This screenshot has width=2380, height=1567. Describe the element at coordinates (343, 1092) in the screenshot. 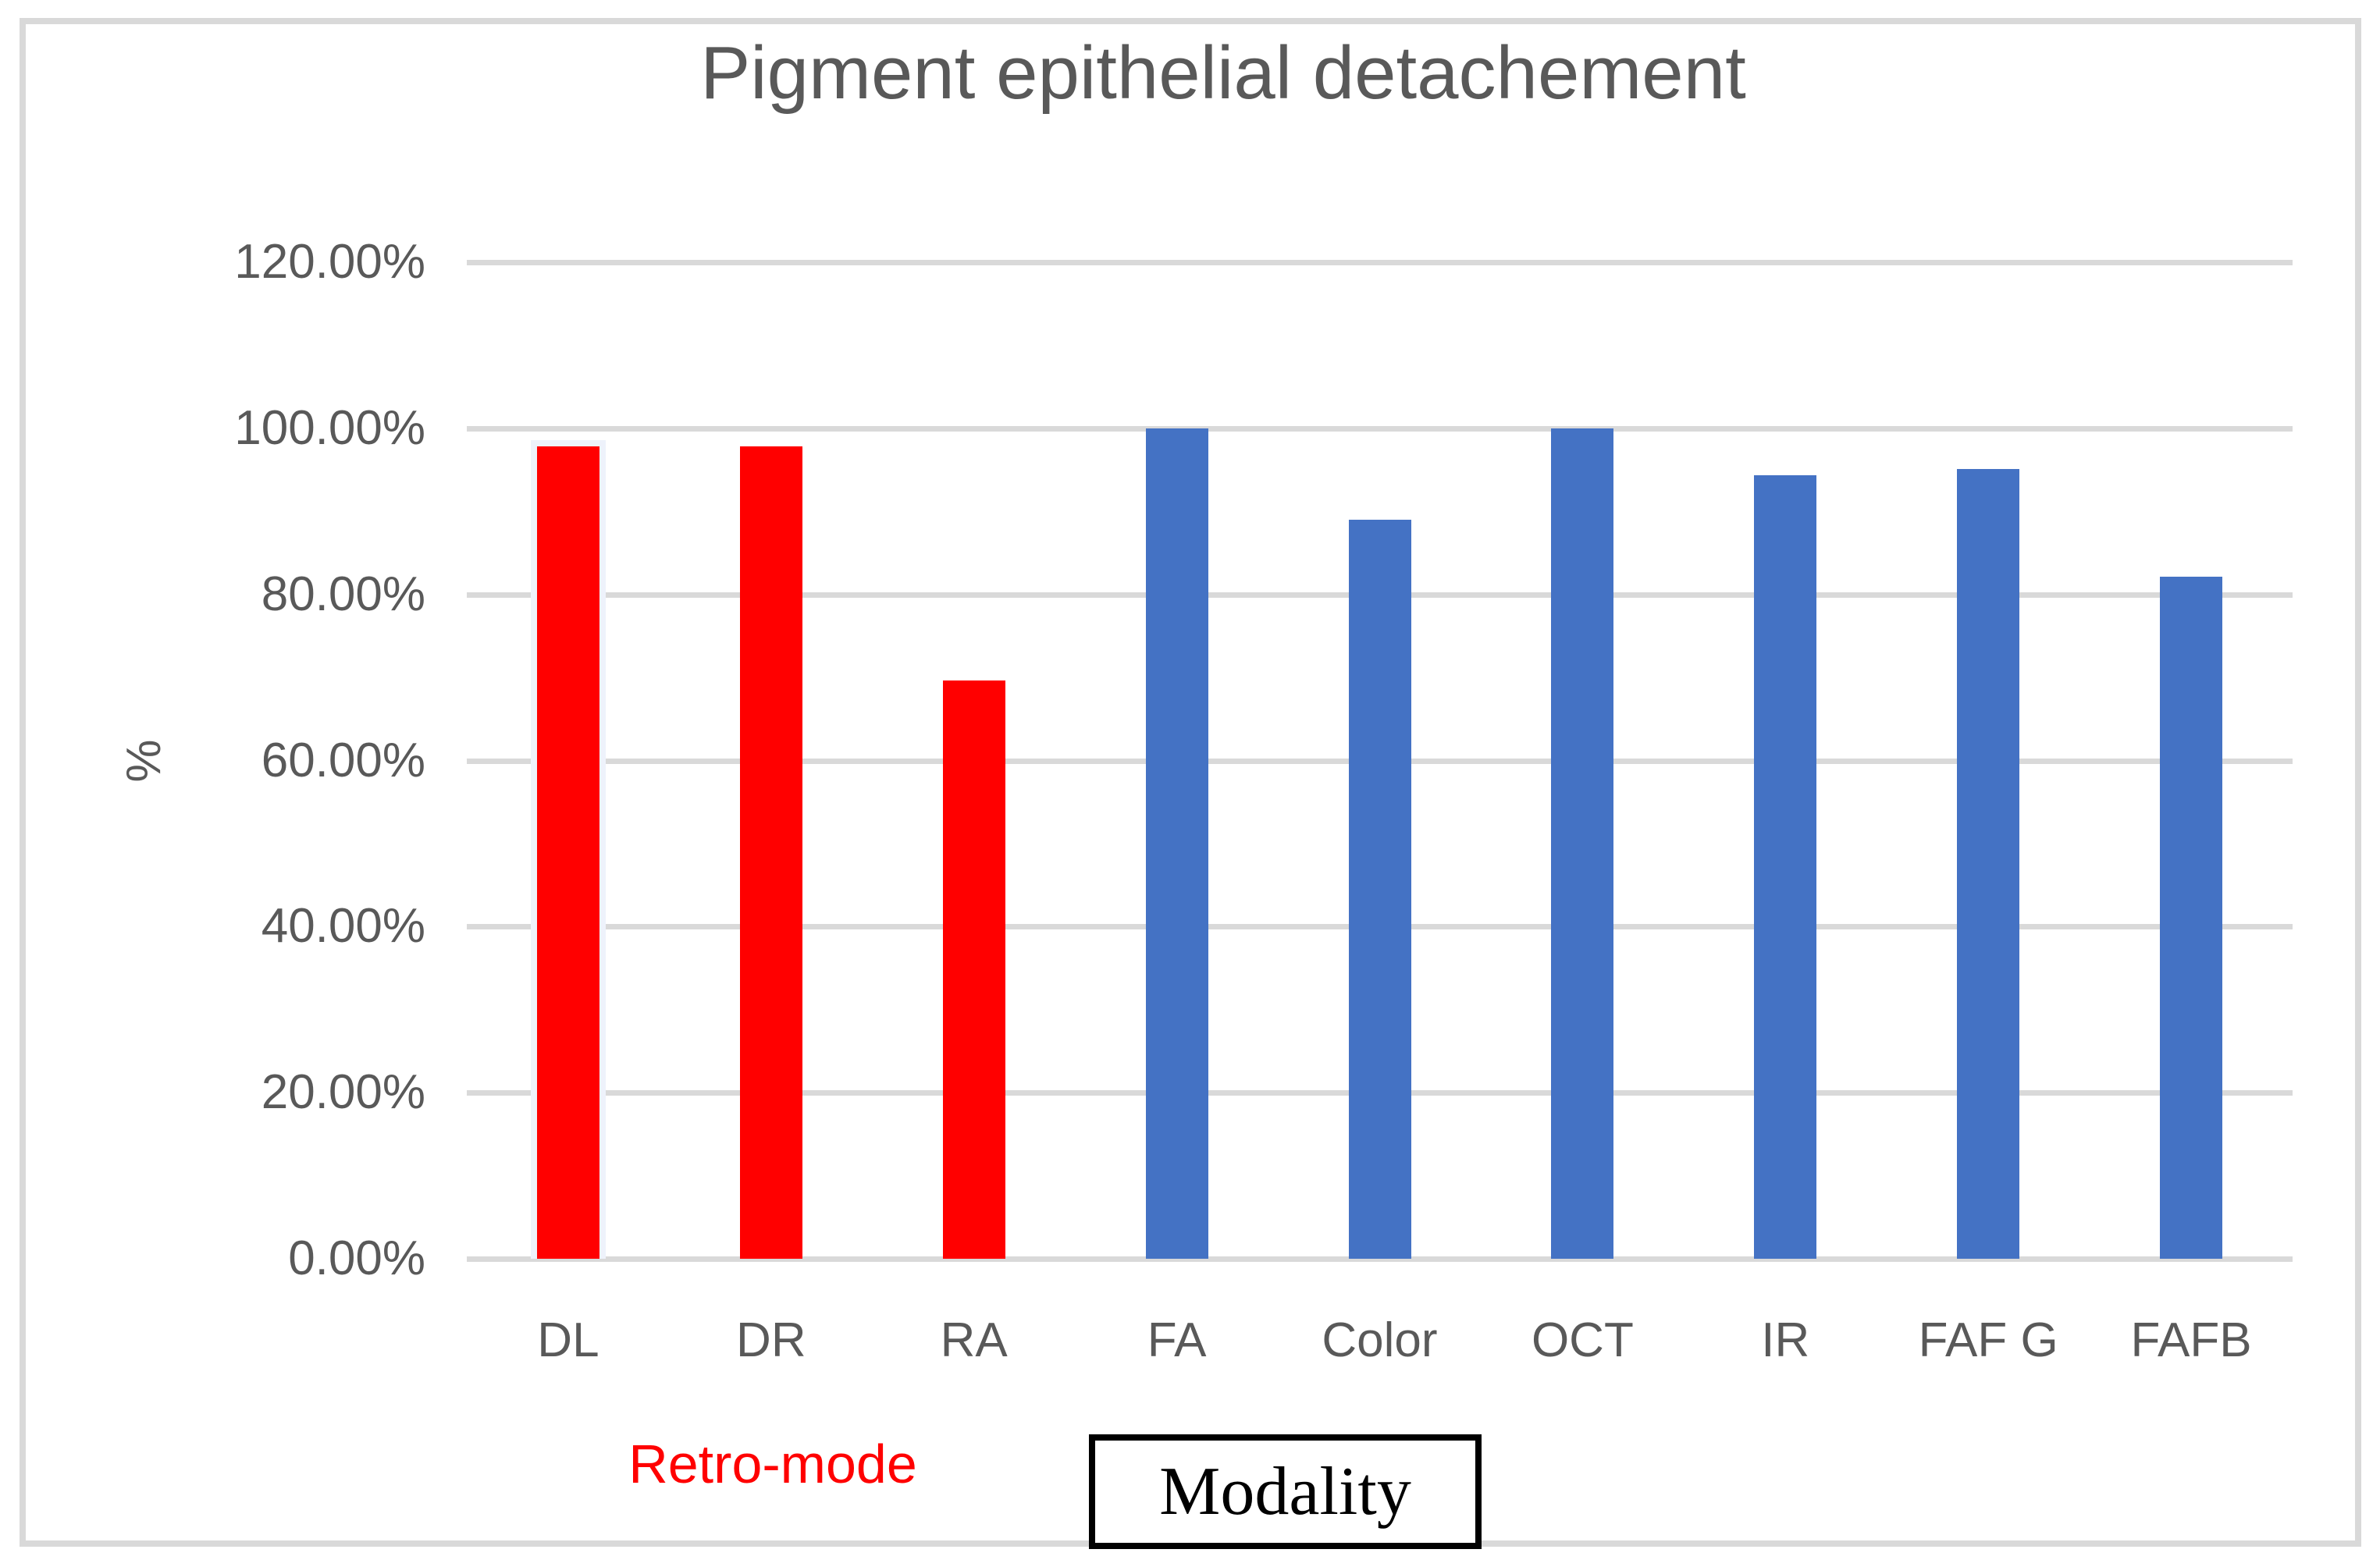

I see `y-axis-tick-label: 20.00%` at that location.